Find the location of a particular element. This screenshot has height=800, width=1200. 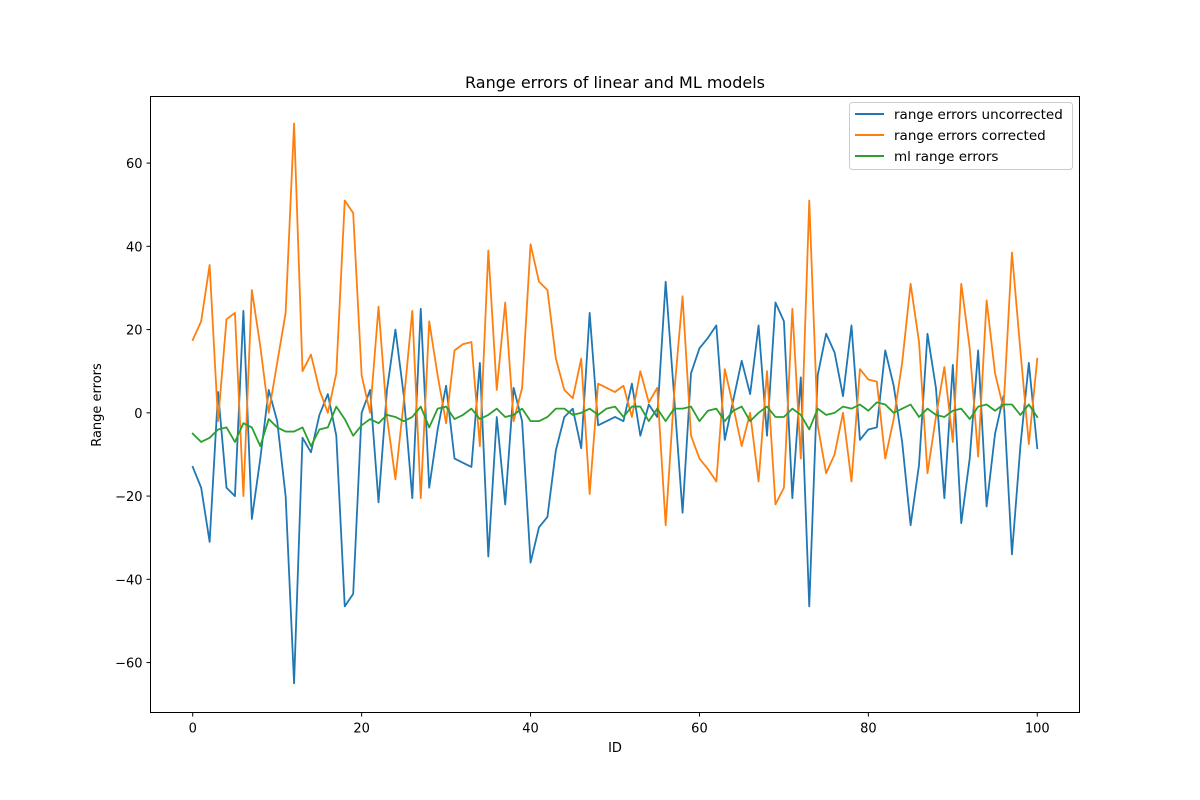

x-tick-label: 80 is located at coordinates (868, 729).